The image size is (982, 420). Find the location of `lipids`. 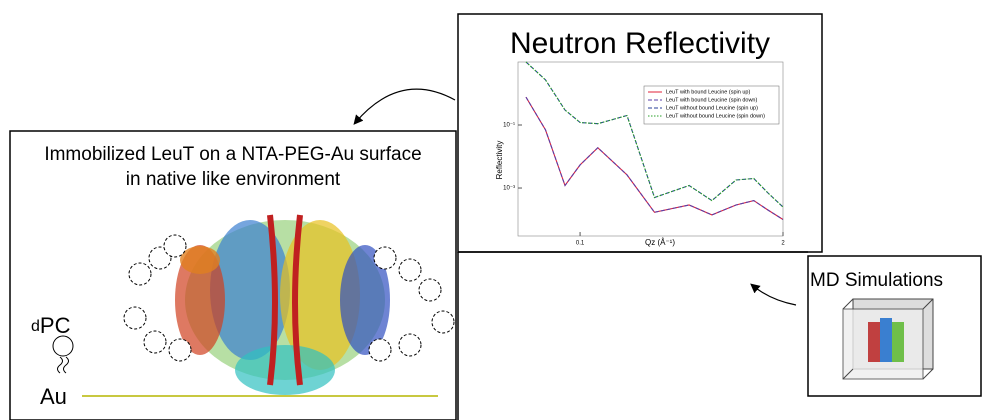

lipids is located at coordinates (289, 298).